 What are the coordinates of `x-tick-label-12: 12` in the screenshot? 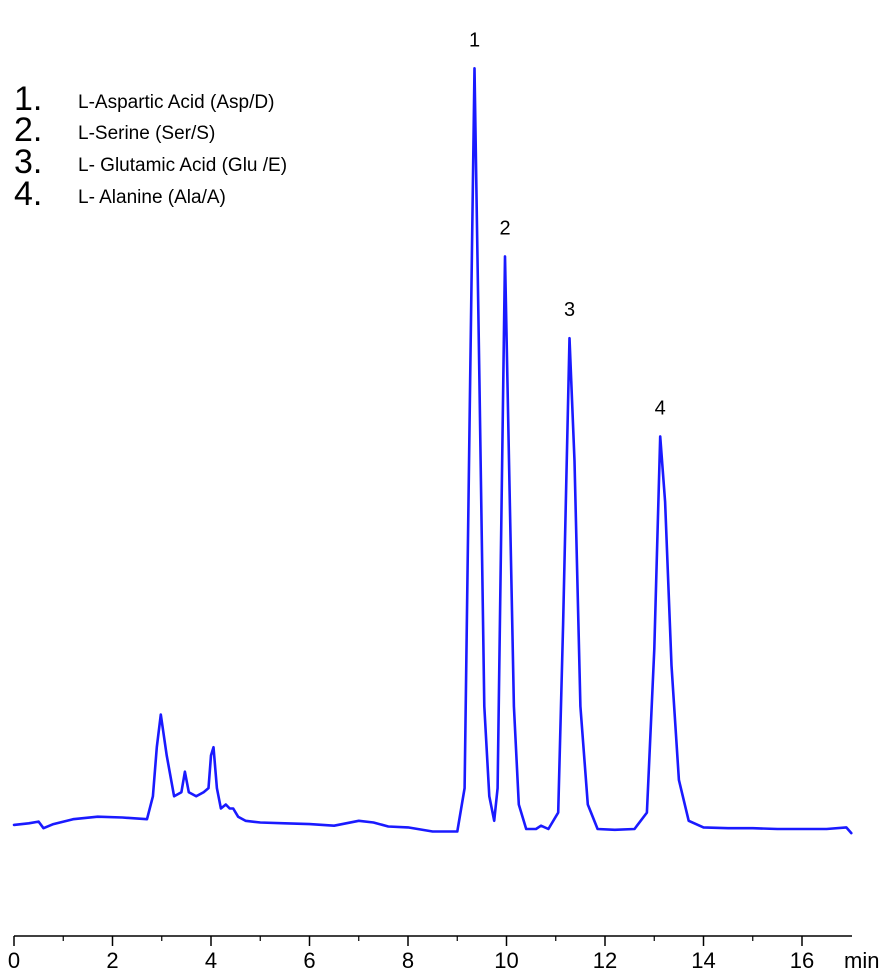 It's located at (605, 960).